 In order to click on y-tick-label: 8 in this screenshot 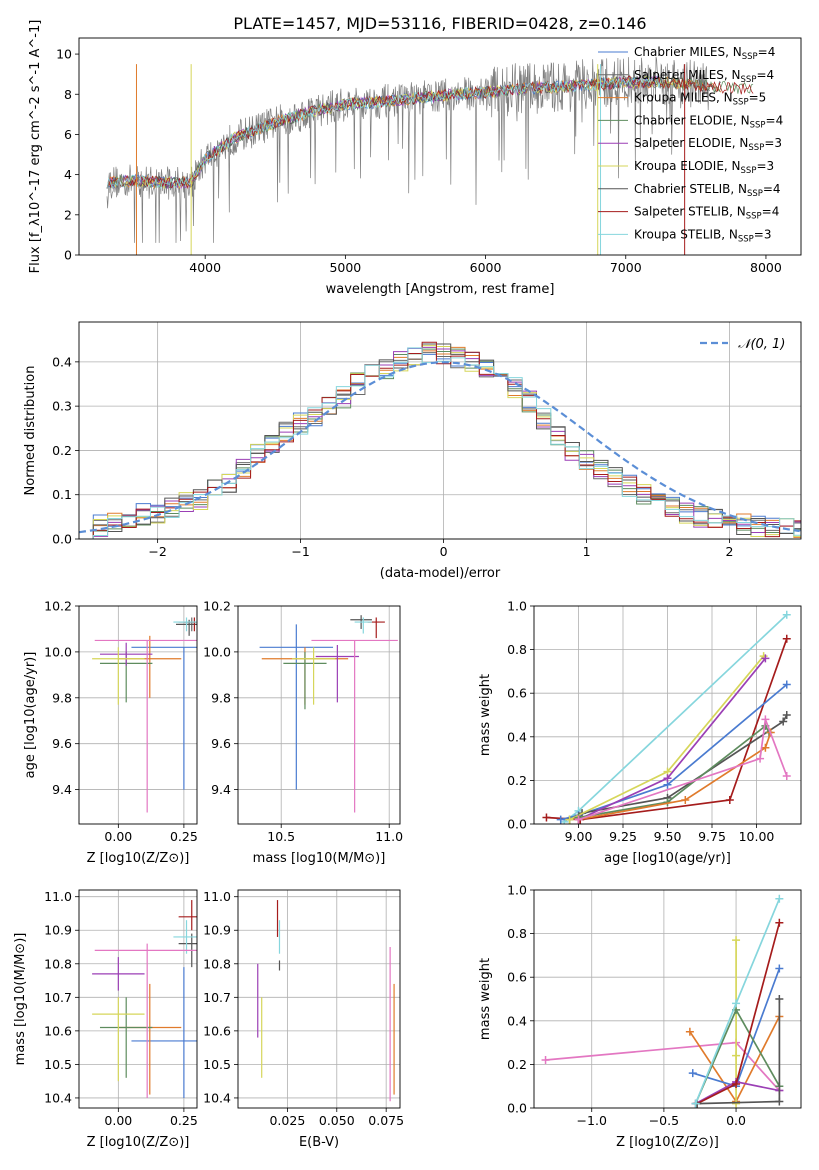, I will do `click(68, 94)`.